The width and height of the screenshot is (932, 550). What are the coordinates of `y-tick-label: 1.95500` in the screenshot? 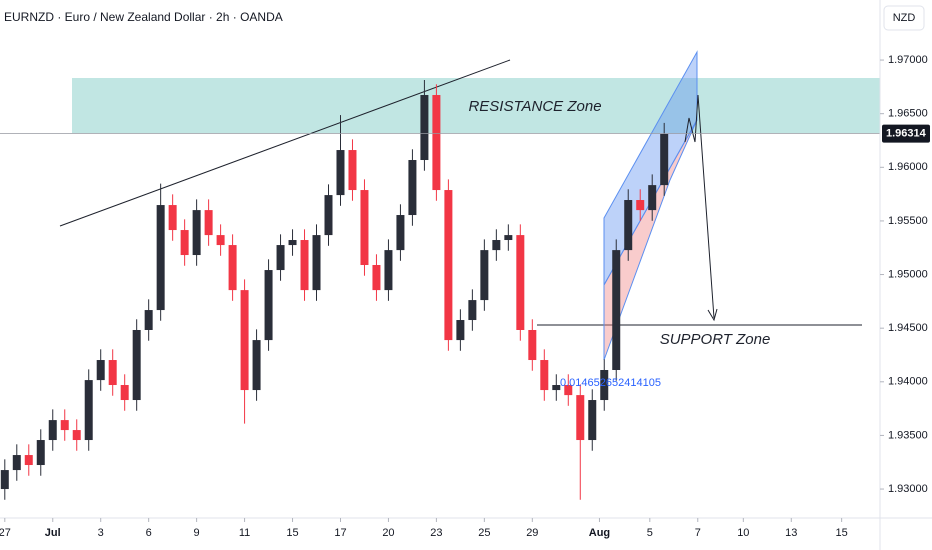 It's located at (908, 221).